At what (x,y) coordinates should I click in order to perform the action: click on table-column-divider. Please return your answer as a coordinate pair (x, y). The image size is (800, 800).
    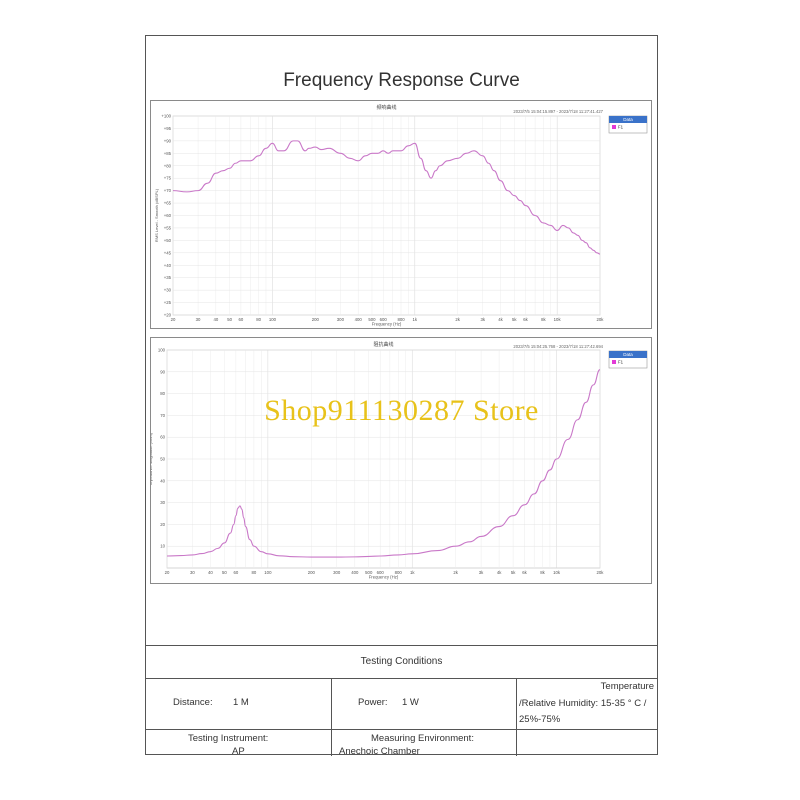
    Looking at the image, I should click on (516, 717).